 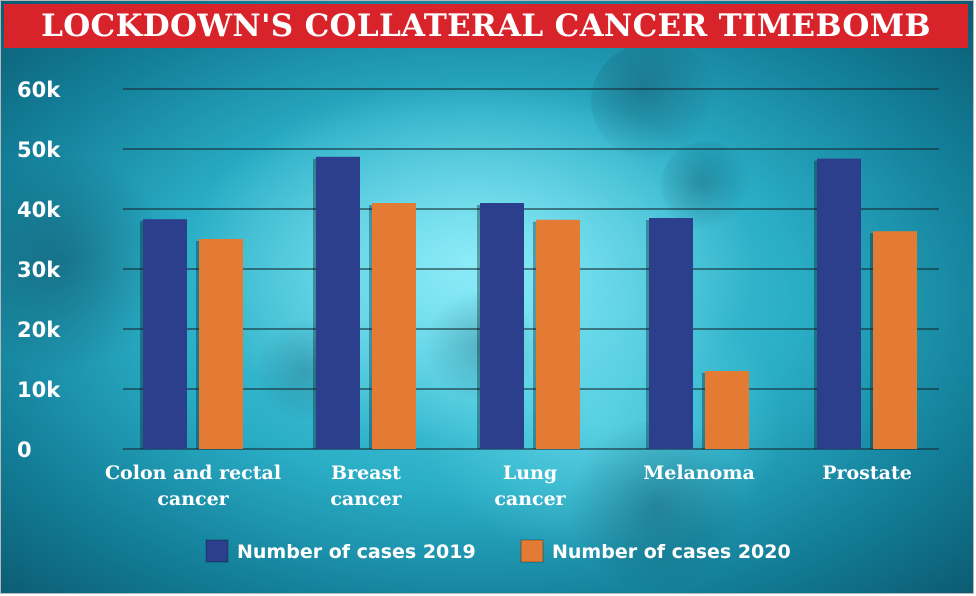 What do you see at coordinates (532, 551) in the screenshot?
I see `legend-swatch-2020` at bounding box center [532, 551].